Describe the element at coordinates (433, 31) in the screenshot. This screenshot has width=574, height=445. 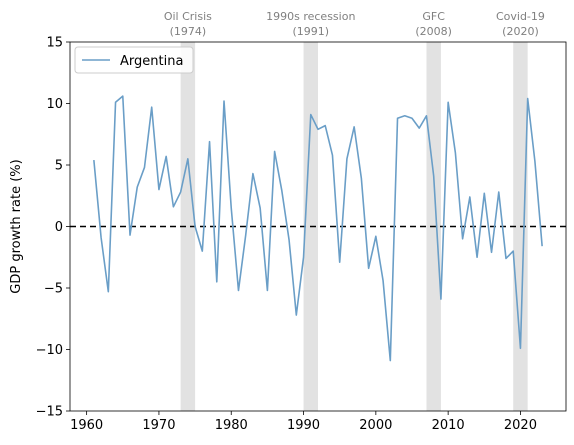
I see `crisis-label-2-year: (2008)` at that location.